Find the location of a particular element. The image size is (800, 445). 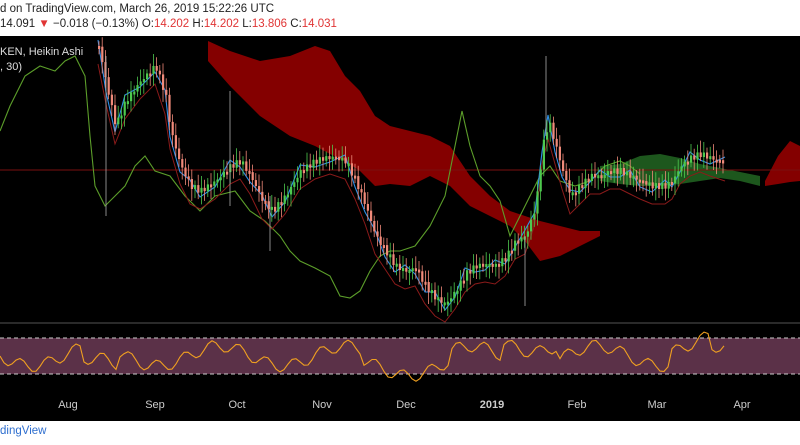

high-label: H: is located at coordinates (198, 24).